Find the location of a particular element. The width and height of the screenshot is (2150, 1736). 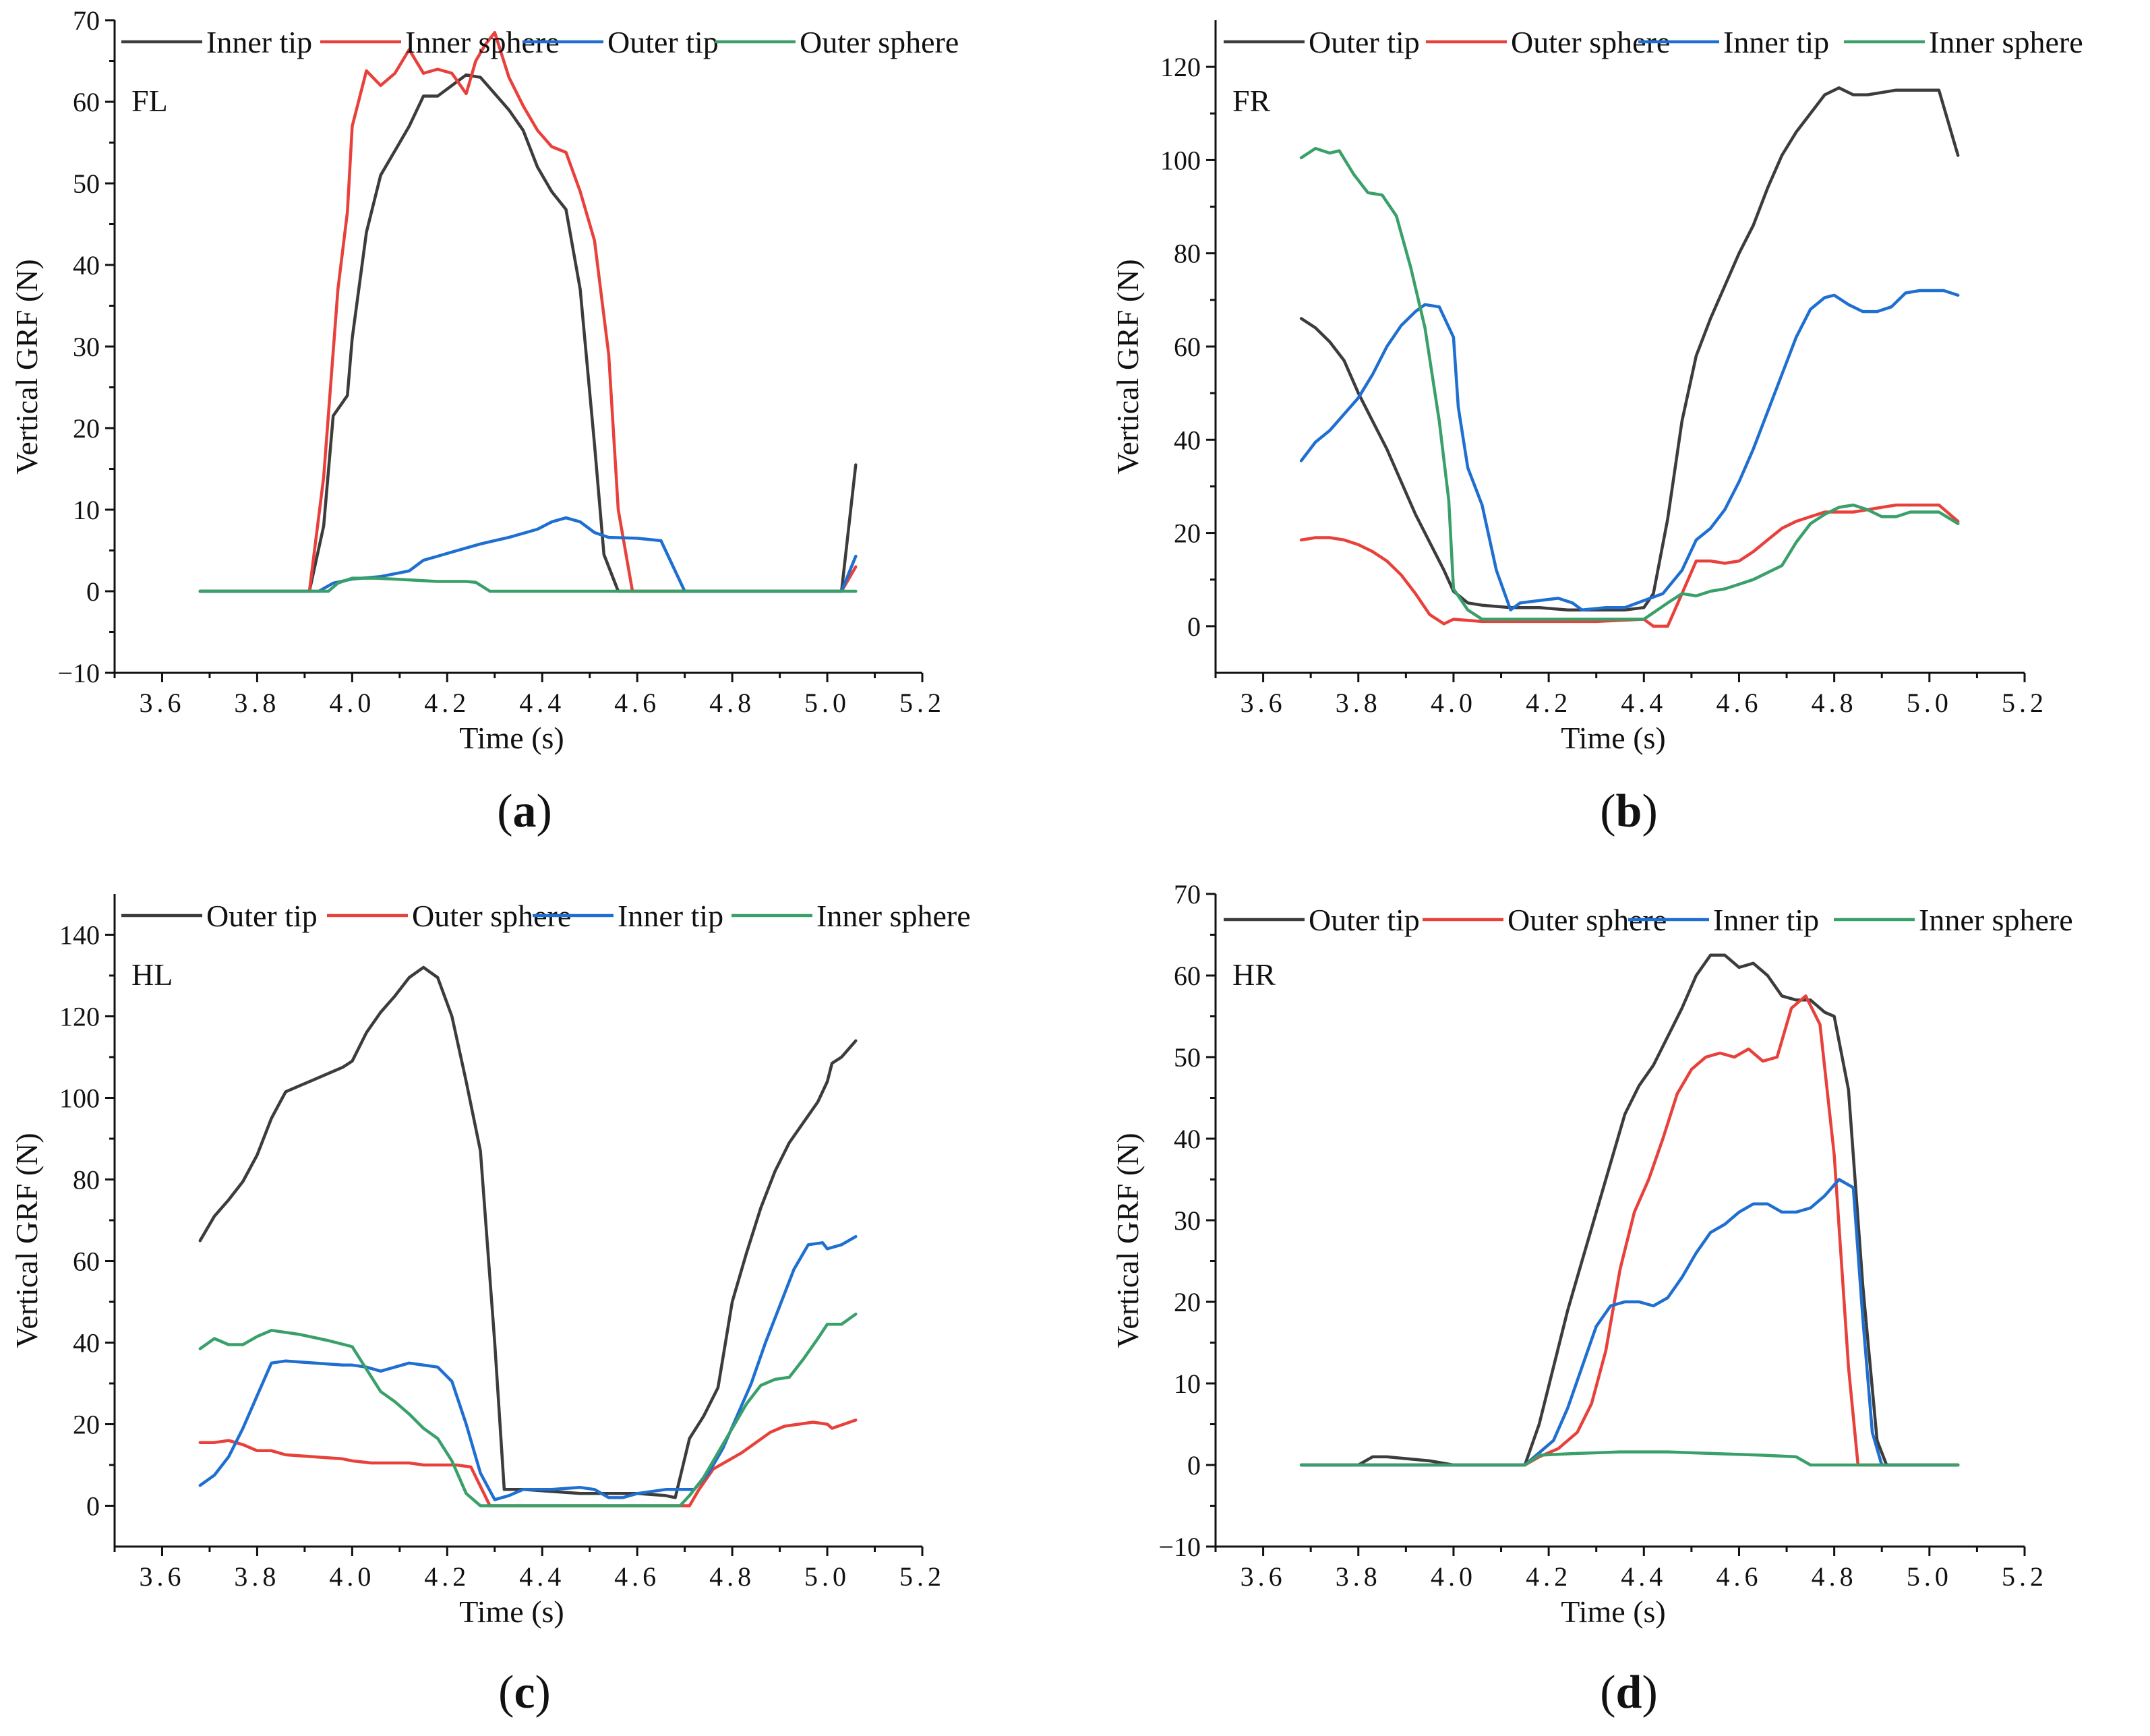

subfigure-label-a-open: ( is located at coordinates (504, 811).